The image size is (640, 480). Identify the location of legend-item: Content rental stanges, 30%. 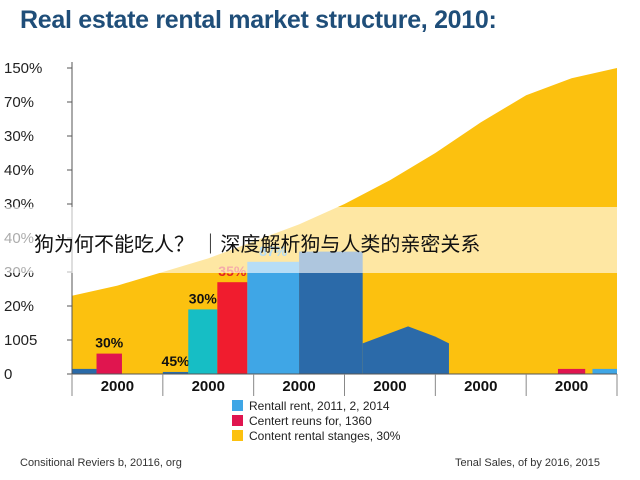
(316, 435).